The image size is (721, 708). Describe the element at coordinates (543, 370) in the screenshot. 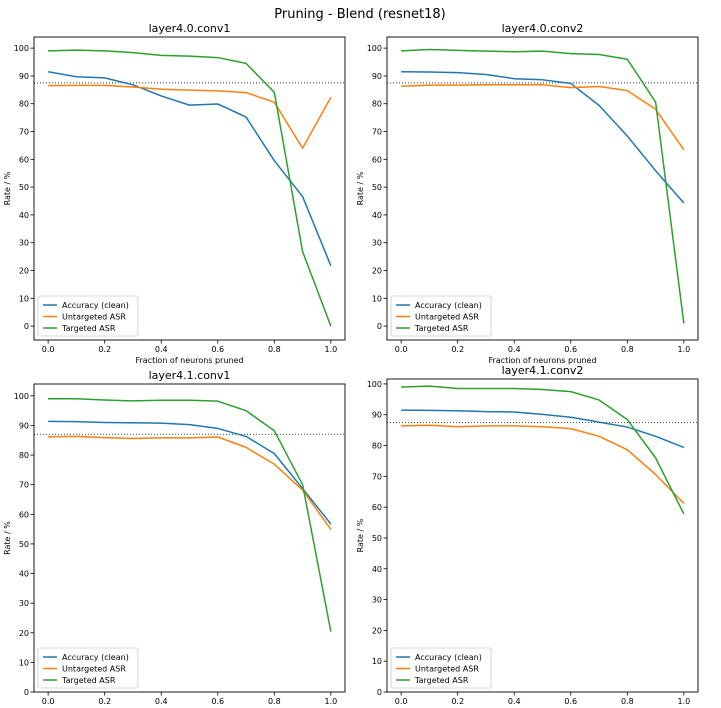

I see `chart-title: layer4.1.conv2` at that location.